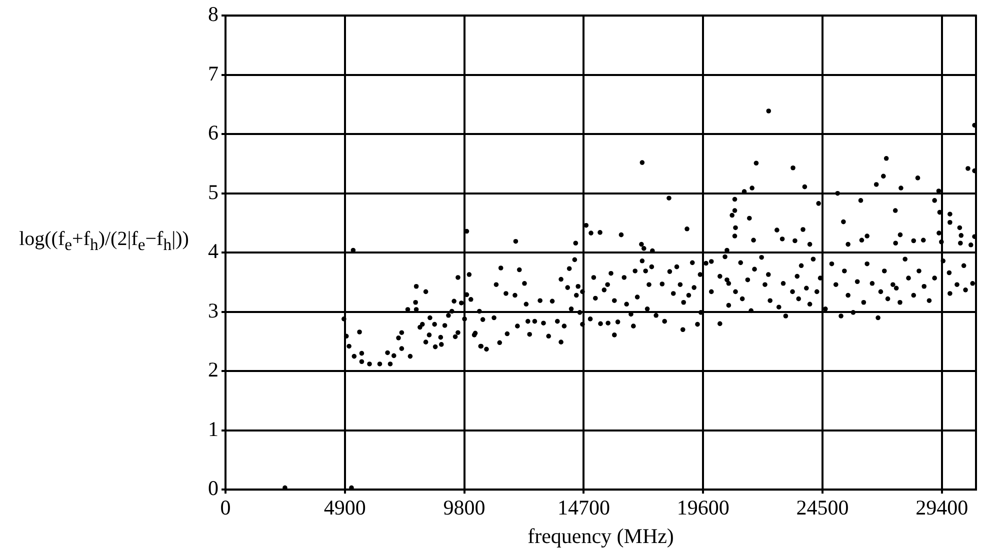 This screenshot has height=556, width=988. Describe the element at coordinates (822, 508) in the screenshot. I see `x-tick-label: 24500` at that location.